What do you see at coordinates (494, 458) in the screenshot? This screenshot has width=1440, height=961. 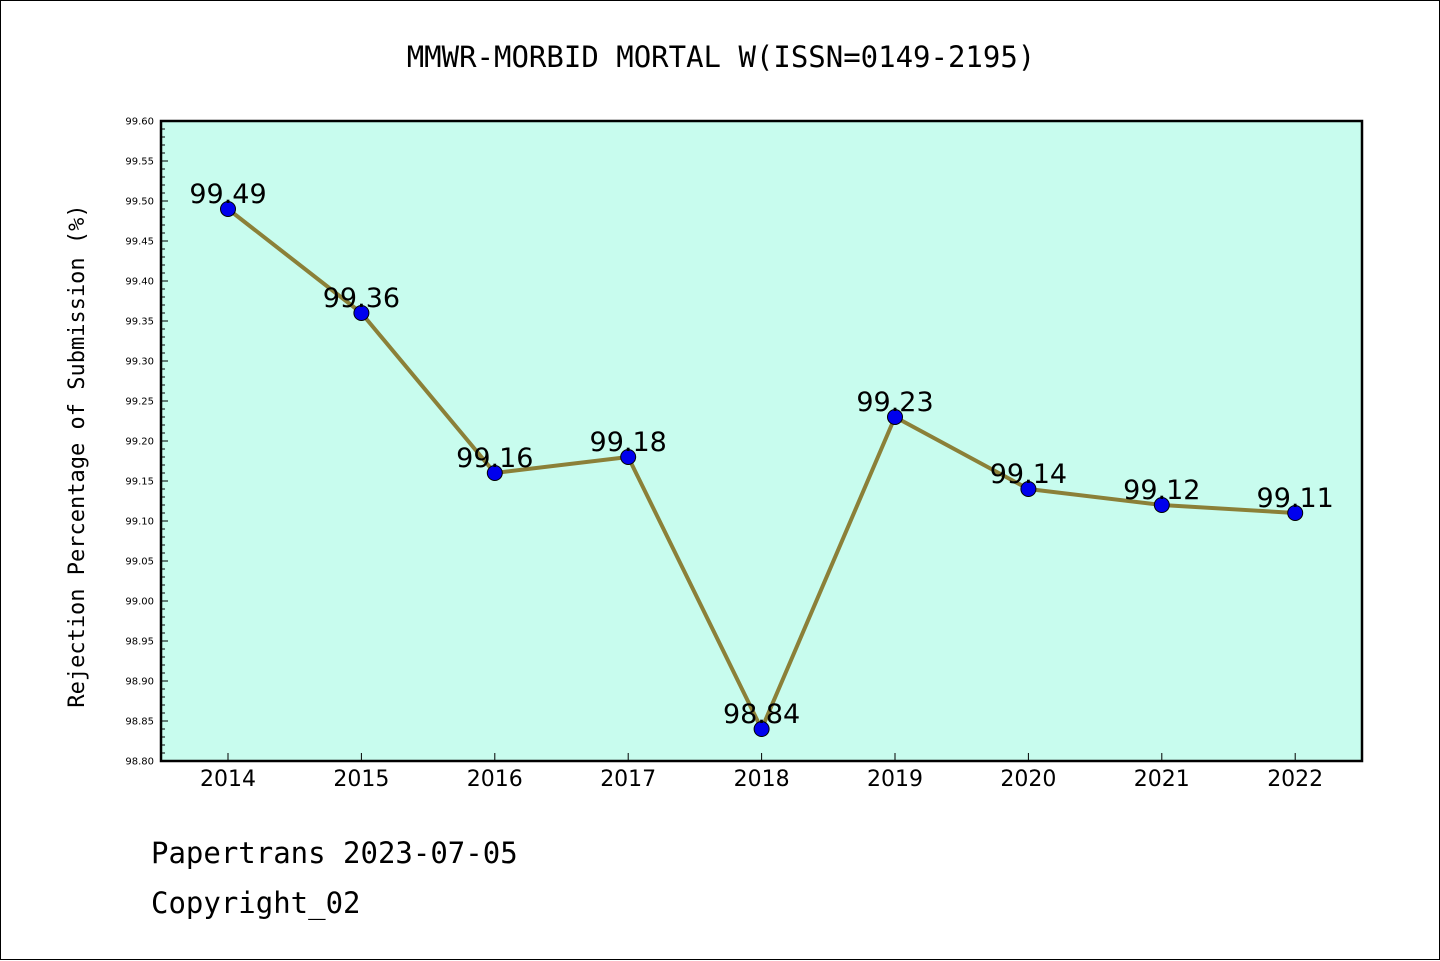 I see `data-label: 99.16` at bounding box center [494, 458].